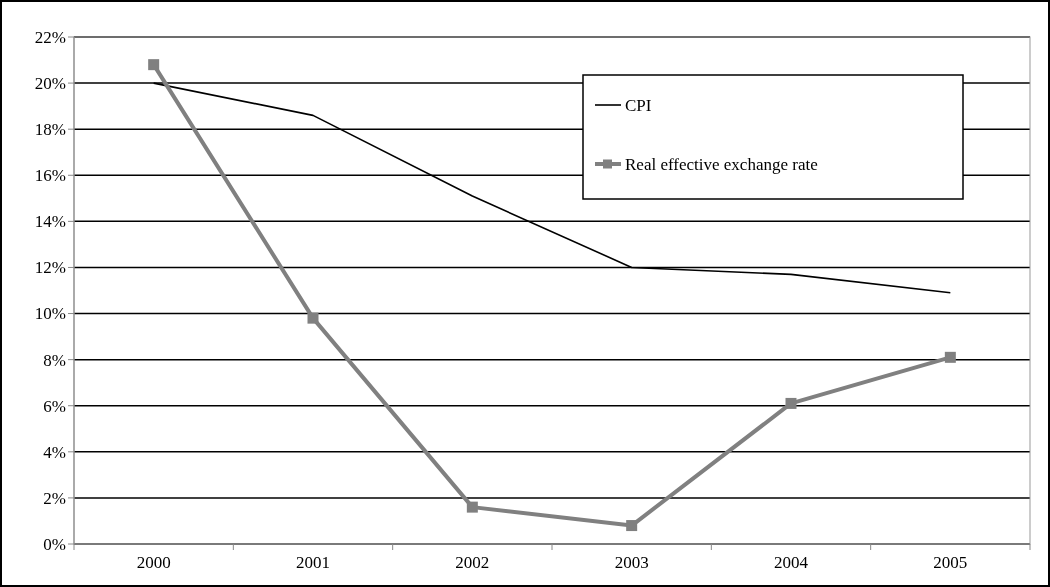  I want to click on y-tick-label: 12%, so click(50, 268).